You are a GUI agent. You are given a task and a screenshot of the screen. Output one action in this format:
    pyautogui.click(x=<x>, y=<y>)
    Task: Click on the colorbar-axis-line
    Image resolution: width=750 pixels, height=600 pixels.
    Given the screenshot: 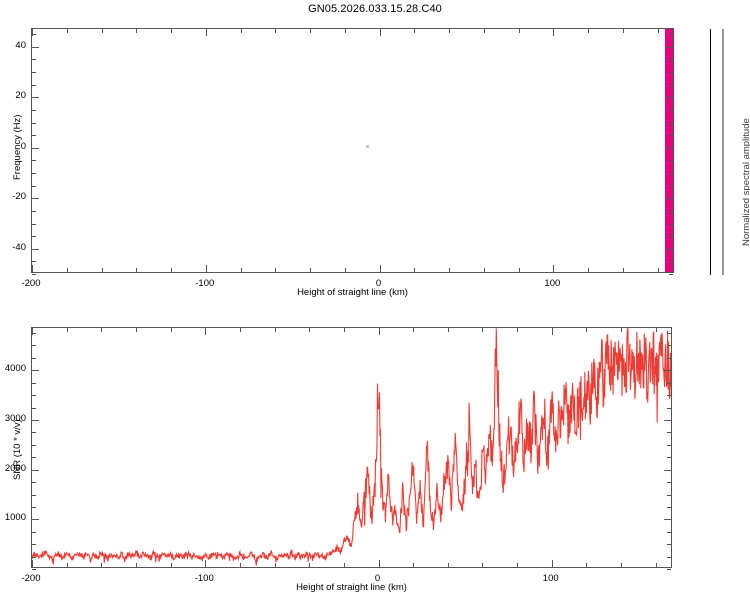 What is the action you would take?
    pyautogui.click(x=710, y=152)
    